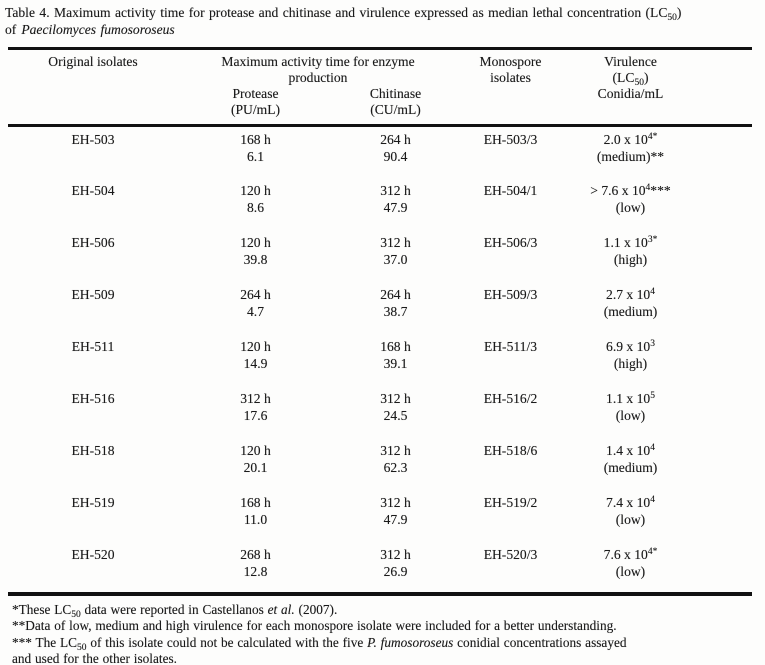 The height and width of the screenshot is (665, 765). What do you see at coordinates (395, 311) in the screenshot?
I see `chitinase-activity-value: 38.7` at bounding box center [395, 311].